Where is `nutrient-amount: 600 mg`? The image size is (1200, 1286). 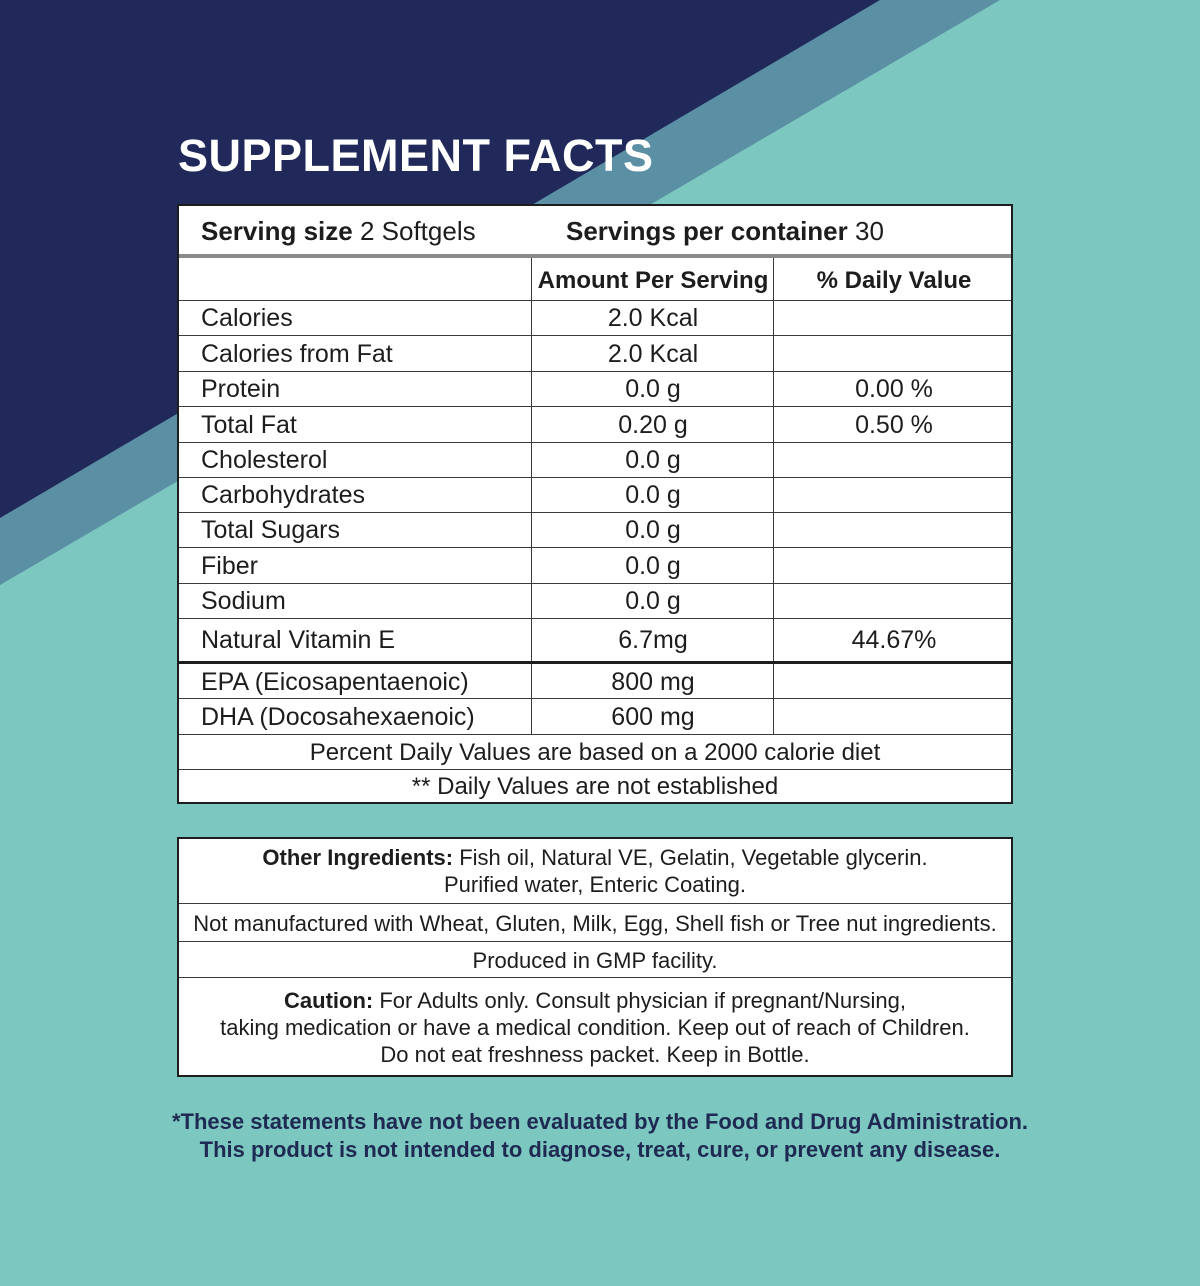 nutrient-amount: 600 mg is located at coordinates (652, 717).